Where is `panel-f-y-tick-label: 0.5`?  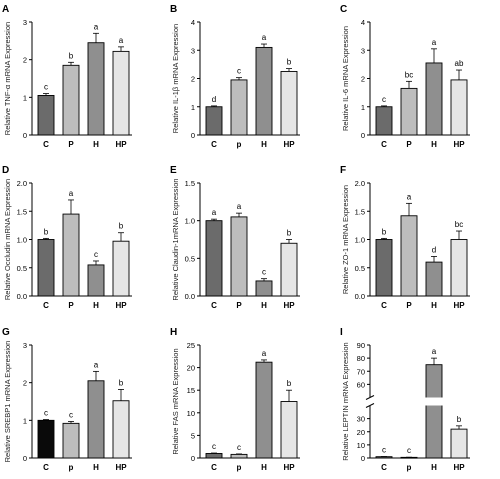
panel-f-y-tick-label: 0.5 is located at coordinates (360, 268).